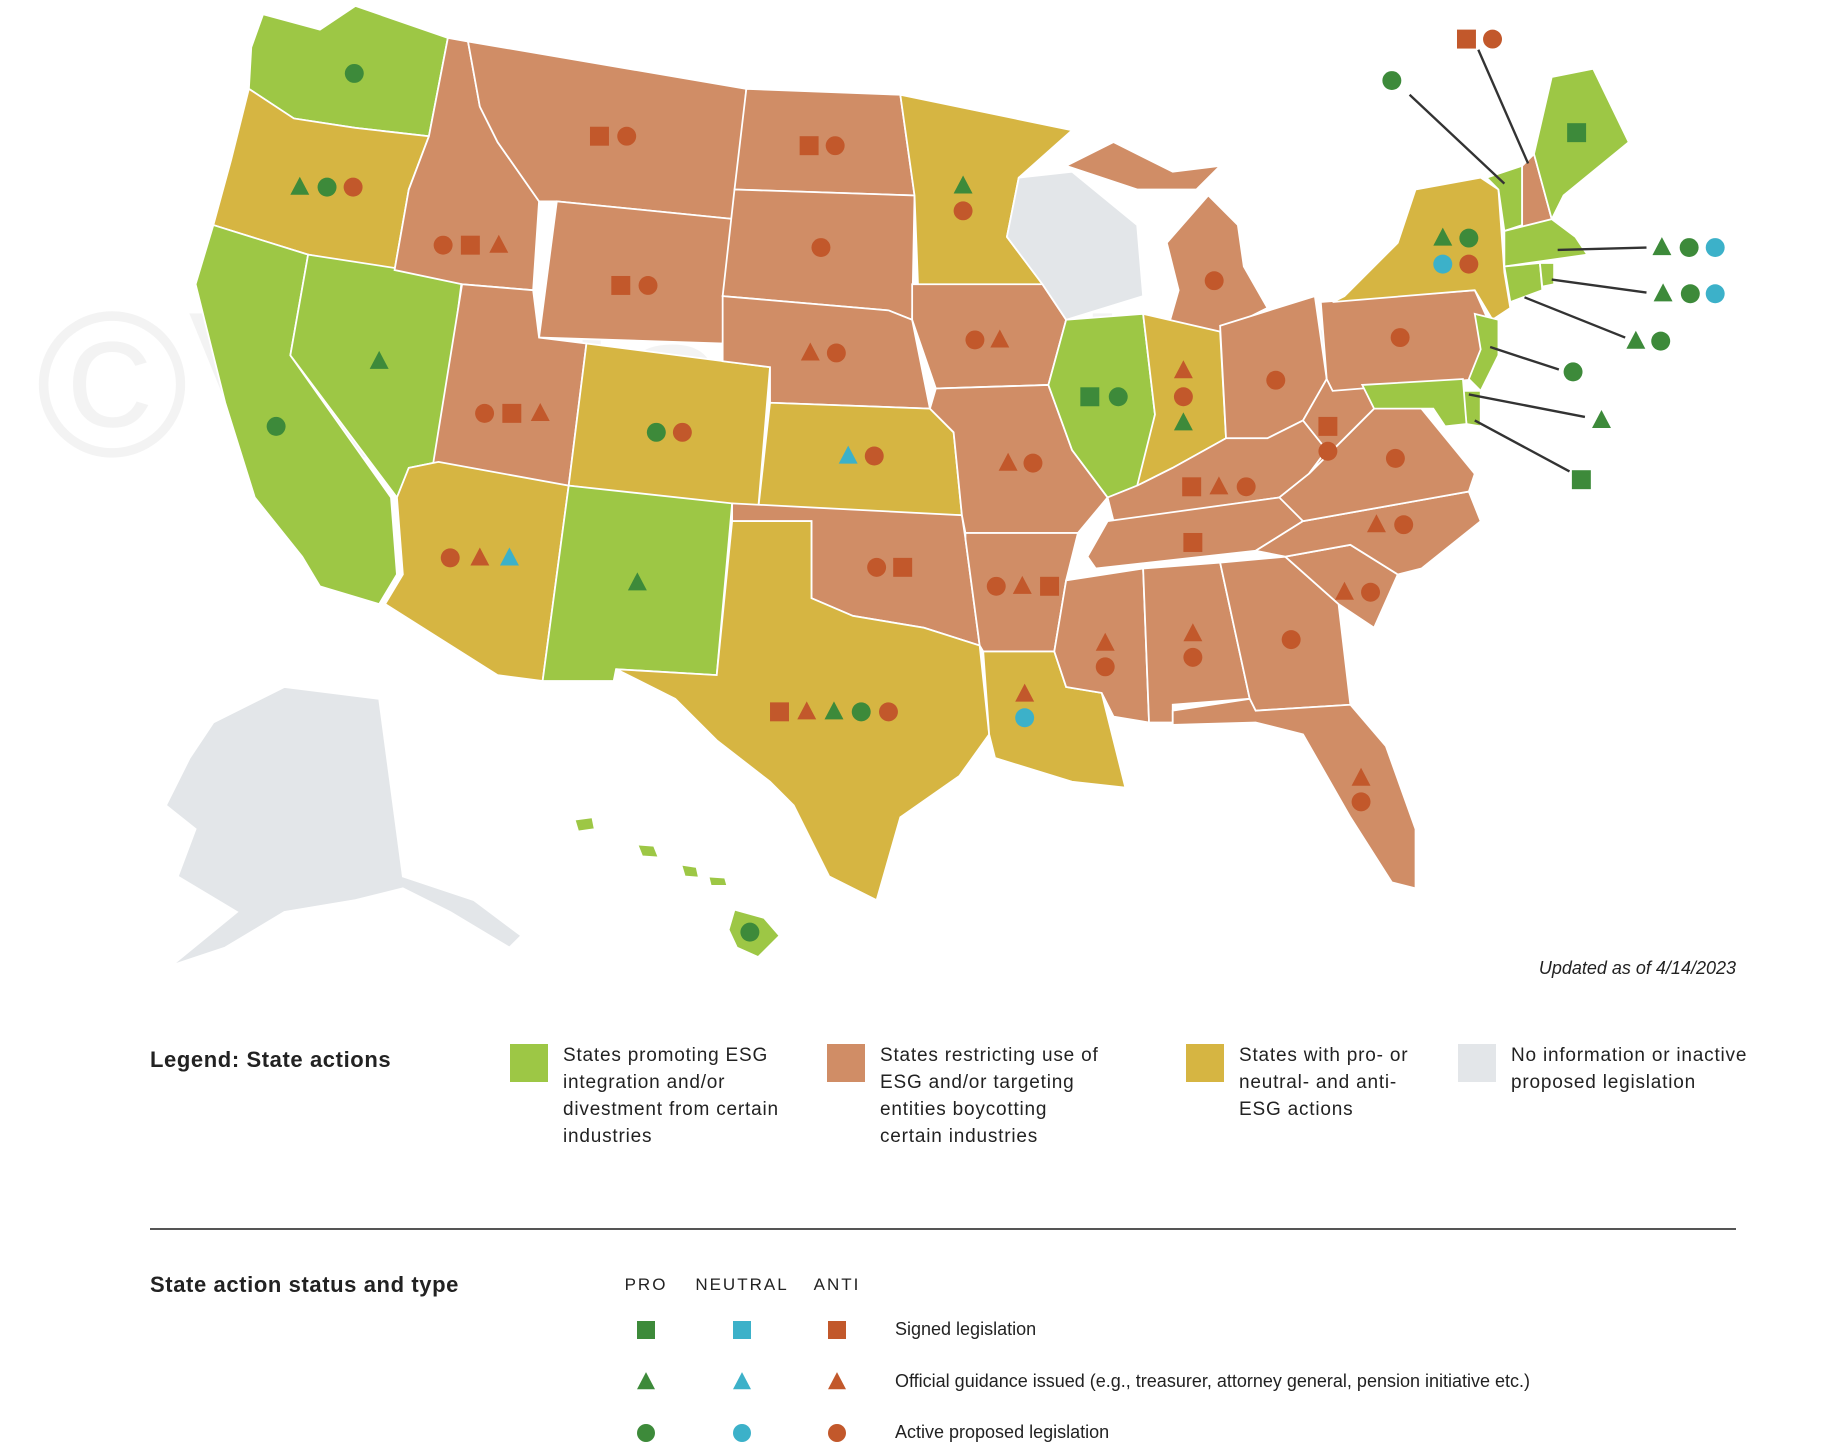 The width and height of the screenshot is (1848, 1445). I want to click on row-label: Signed legislation, so click(966, 1329).